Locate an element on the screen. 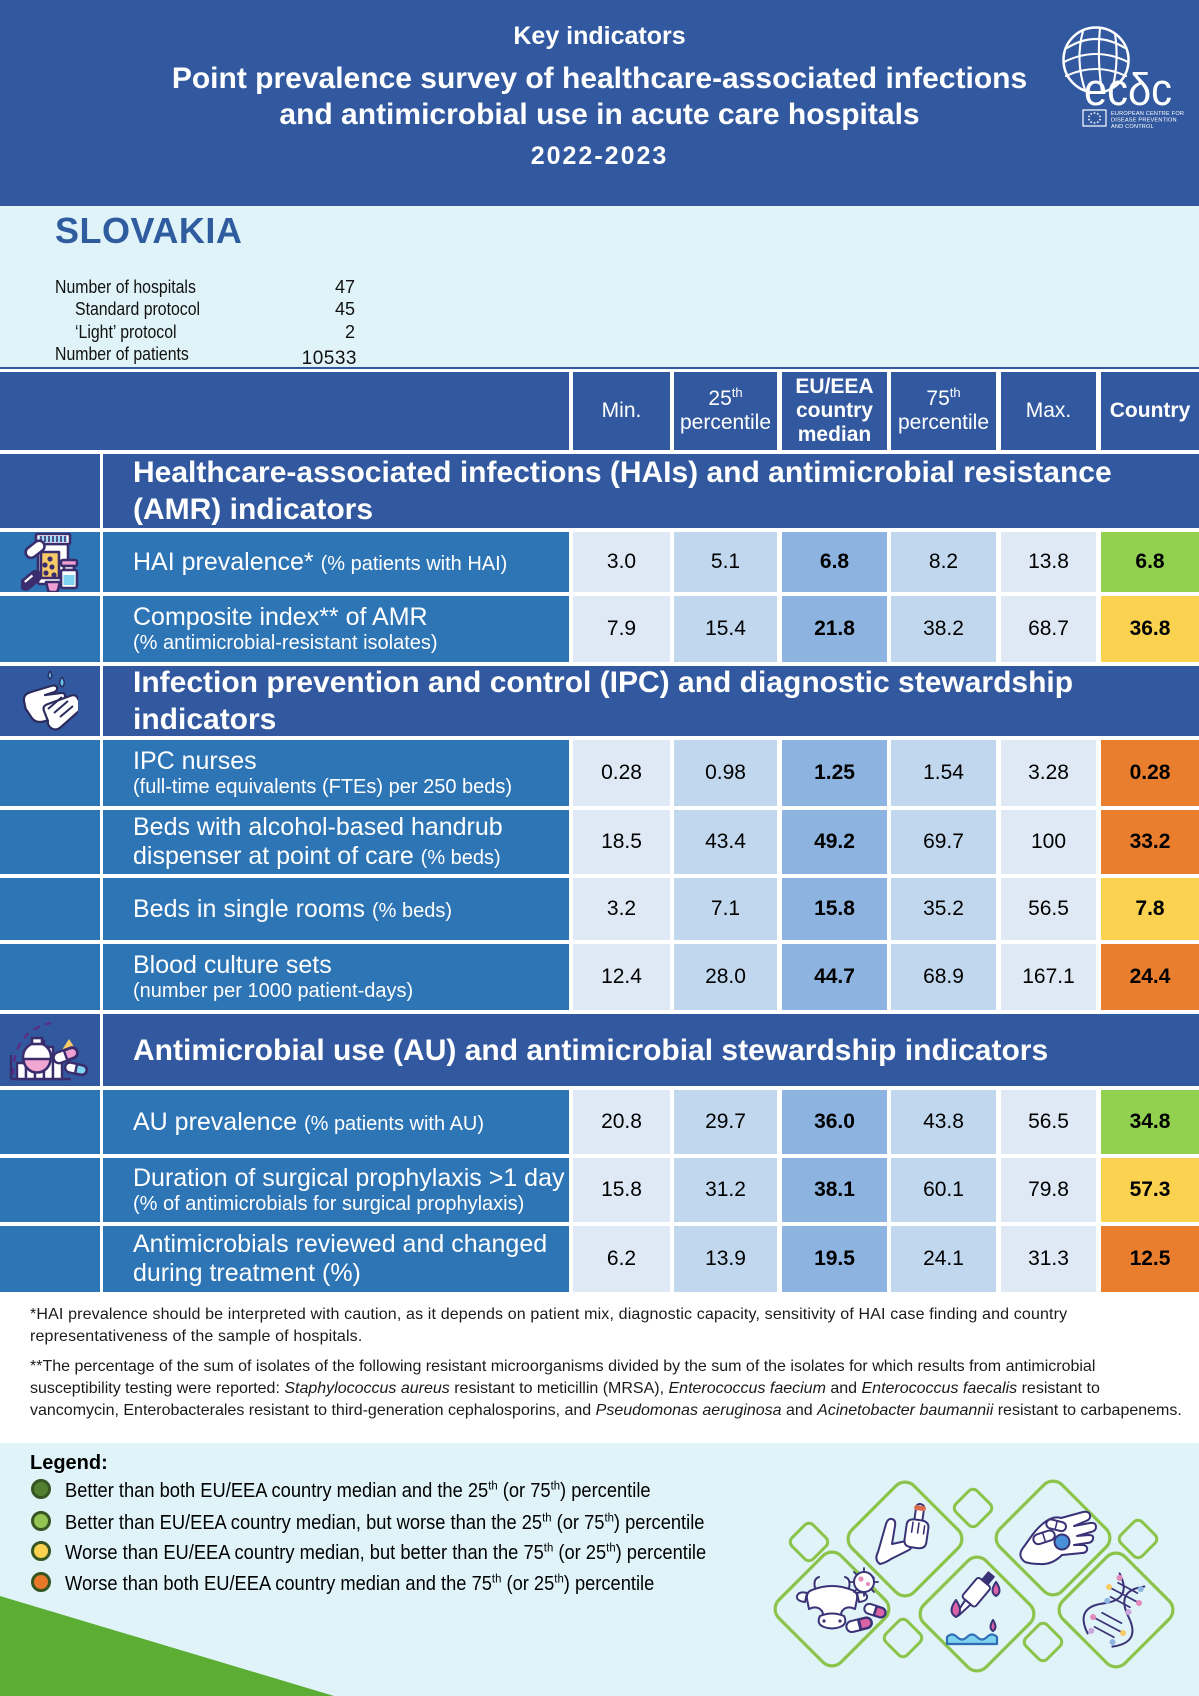 This screenshot has height=1696, width=1199. svg-text: EUROPEAN CENTRE FOR is located at coordinates (1147, 114).